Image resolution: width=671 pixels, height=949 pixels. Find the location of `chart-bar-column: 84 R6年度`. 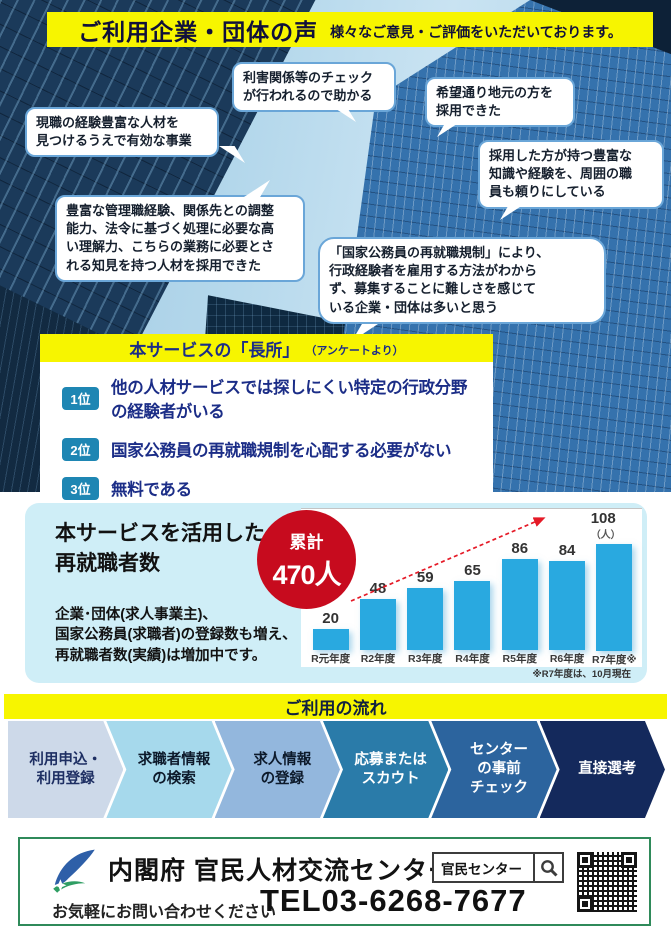

chart-bar-column: 84 R6年度 is located at coordinates (566, 589).